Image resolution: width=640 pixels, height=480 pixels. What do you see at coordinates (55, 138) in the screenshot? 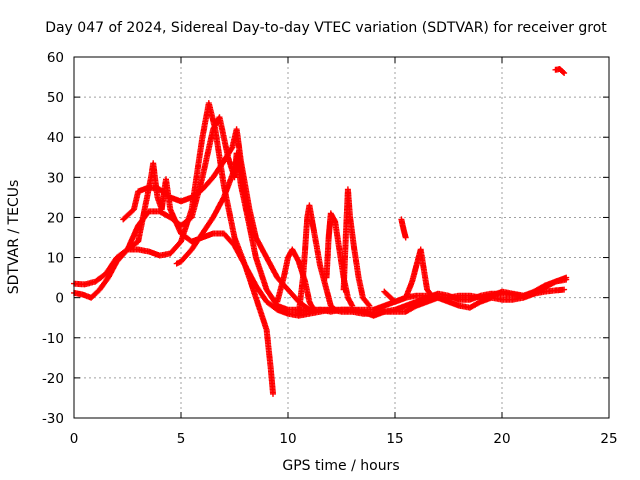
I see `y-tick-label: 40` at bounding box center [55, 138].